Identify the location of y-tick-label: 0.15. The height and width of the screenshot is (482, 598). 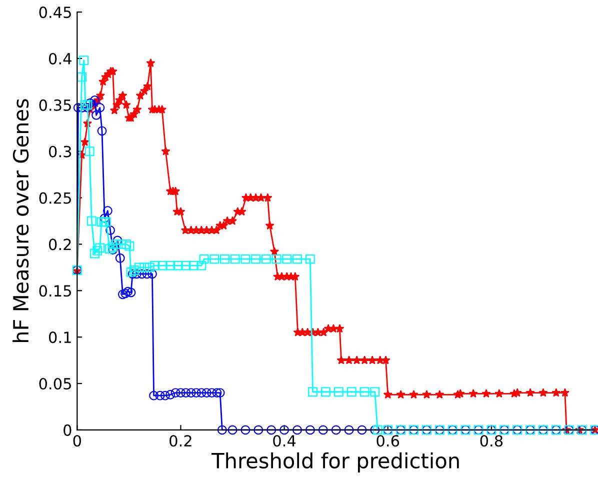
(55, 291).